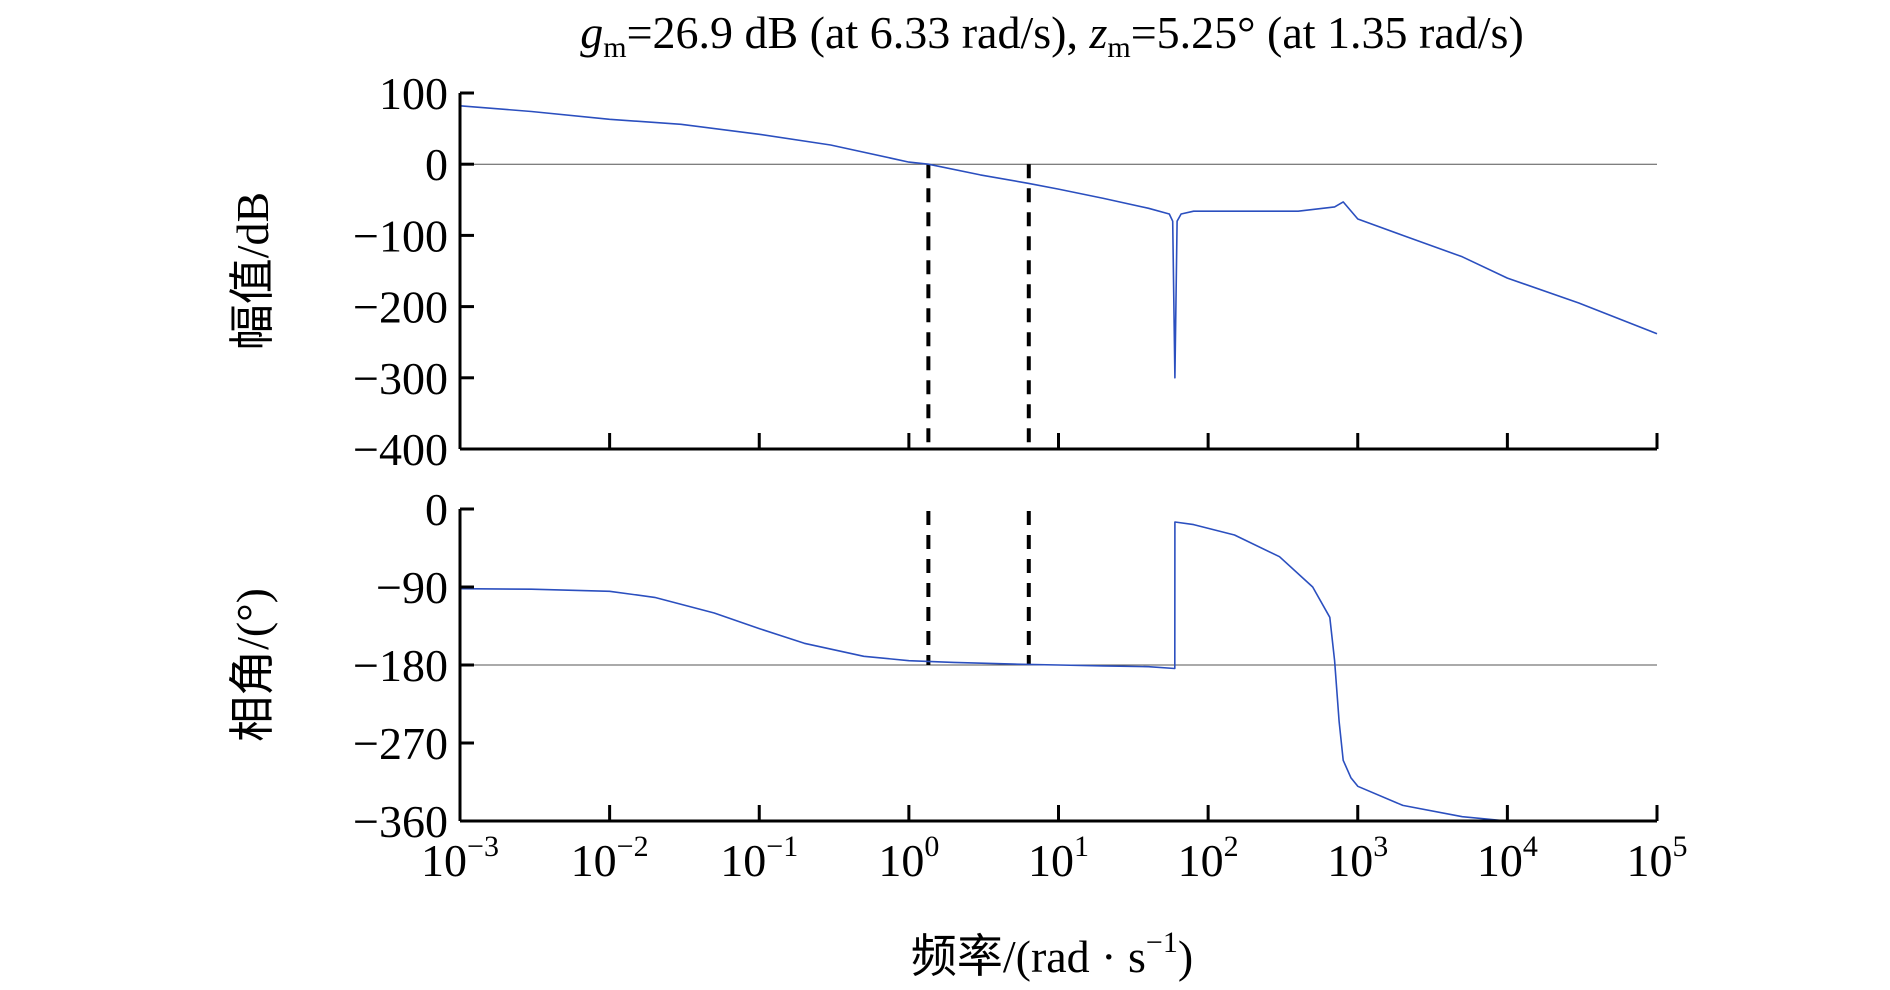  What do you see at coordinates (436, 164) in the screenshot?
I see `magnitude-y-tick-label: 0` at bounding box center [436, 164].